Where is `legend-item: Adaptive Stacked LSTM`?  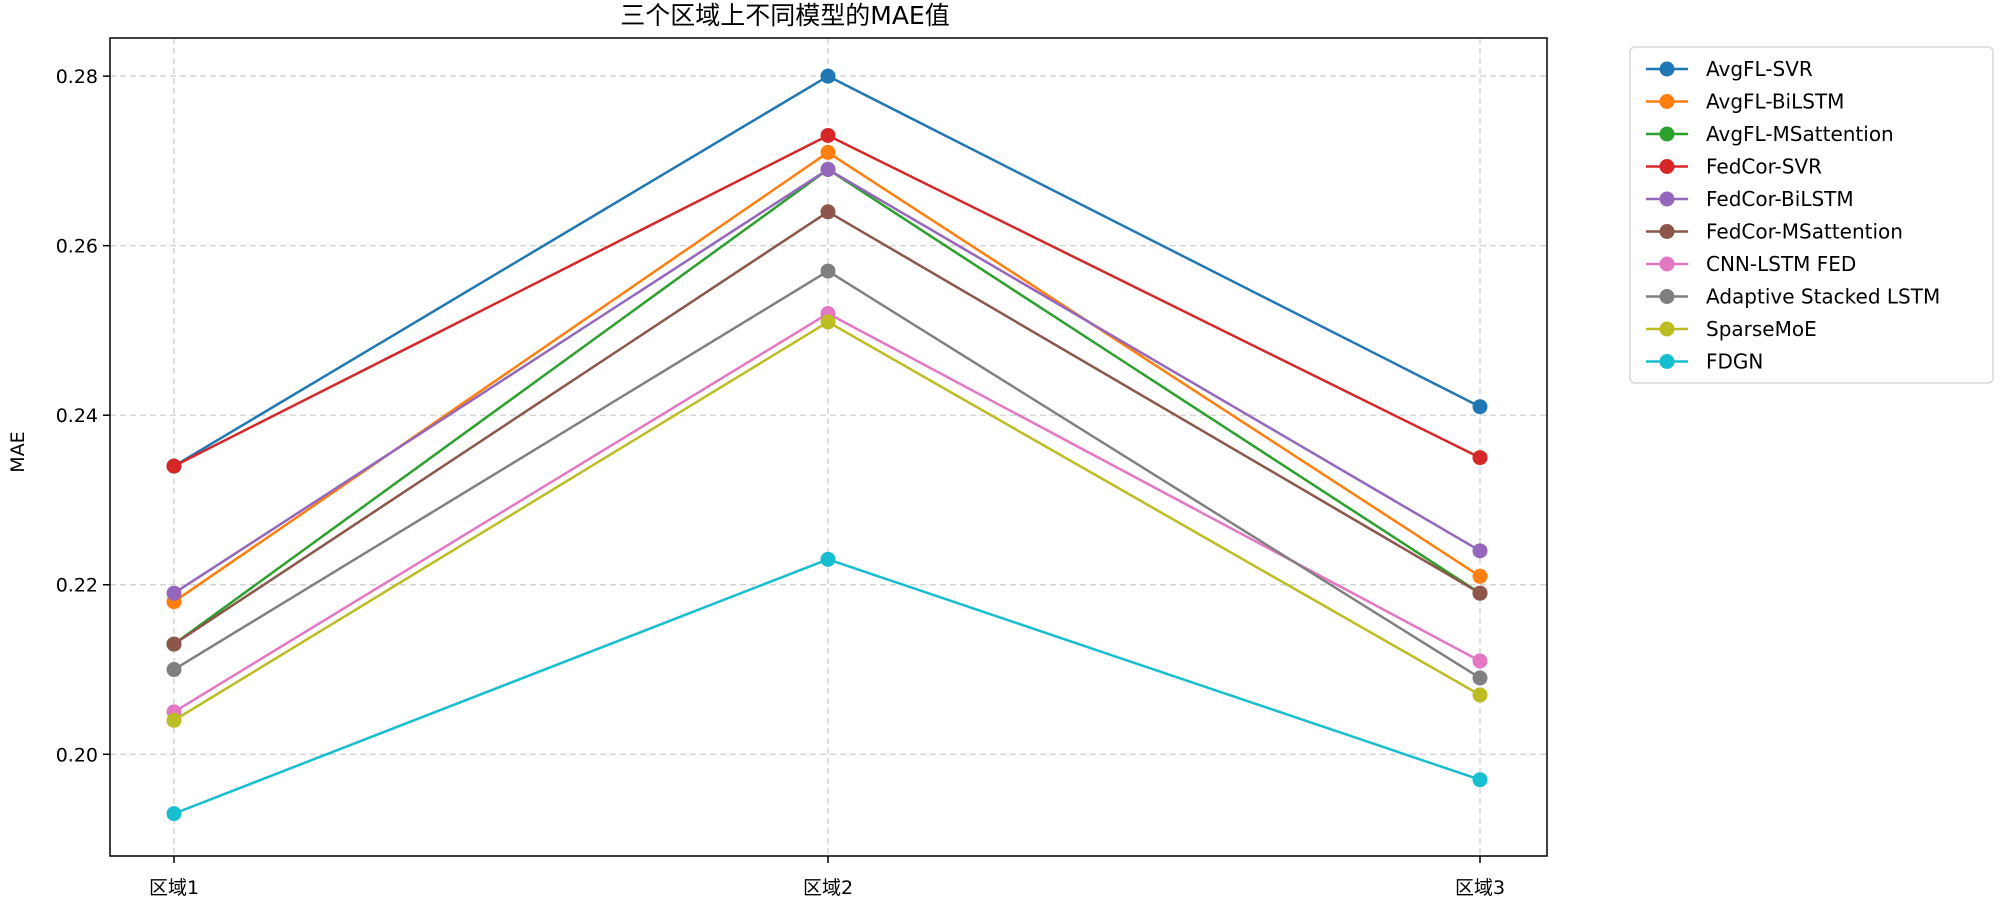 legend-item: Adaptive Stacked LSTM is located at coordinates (1793, 297).